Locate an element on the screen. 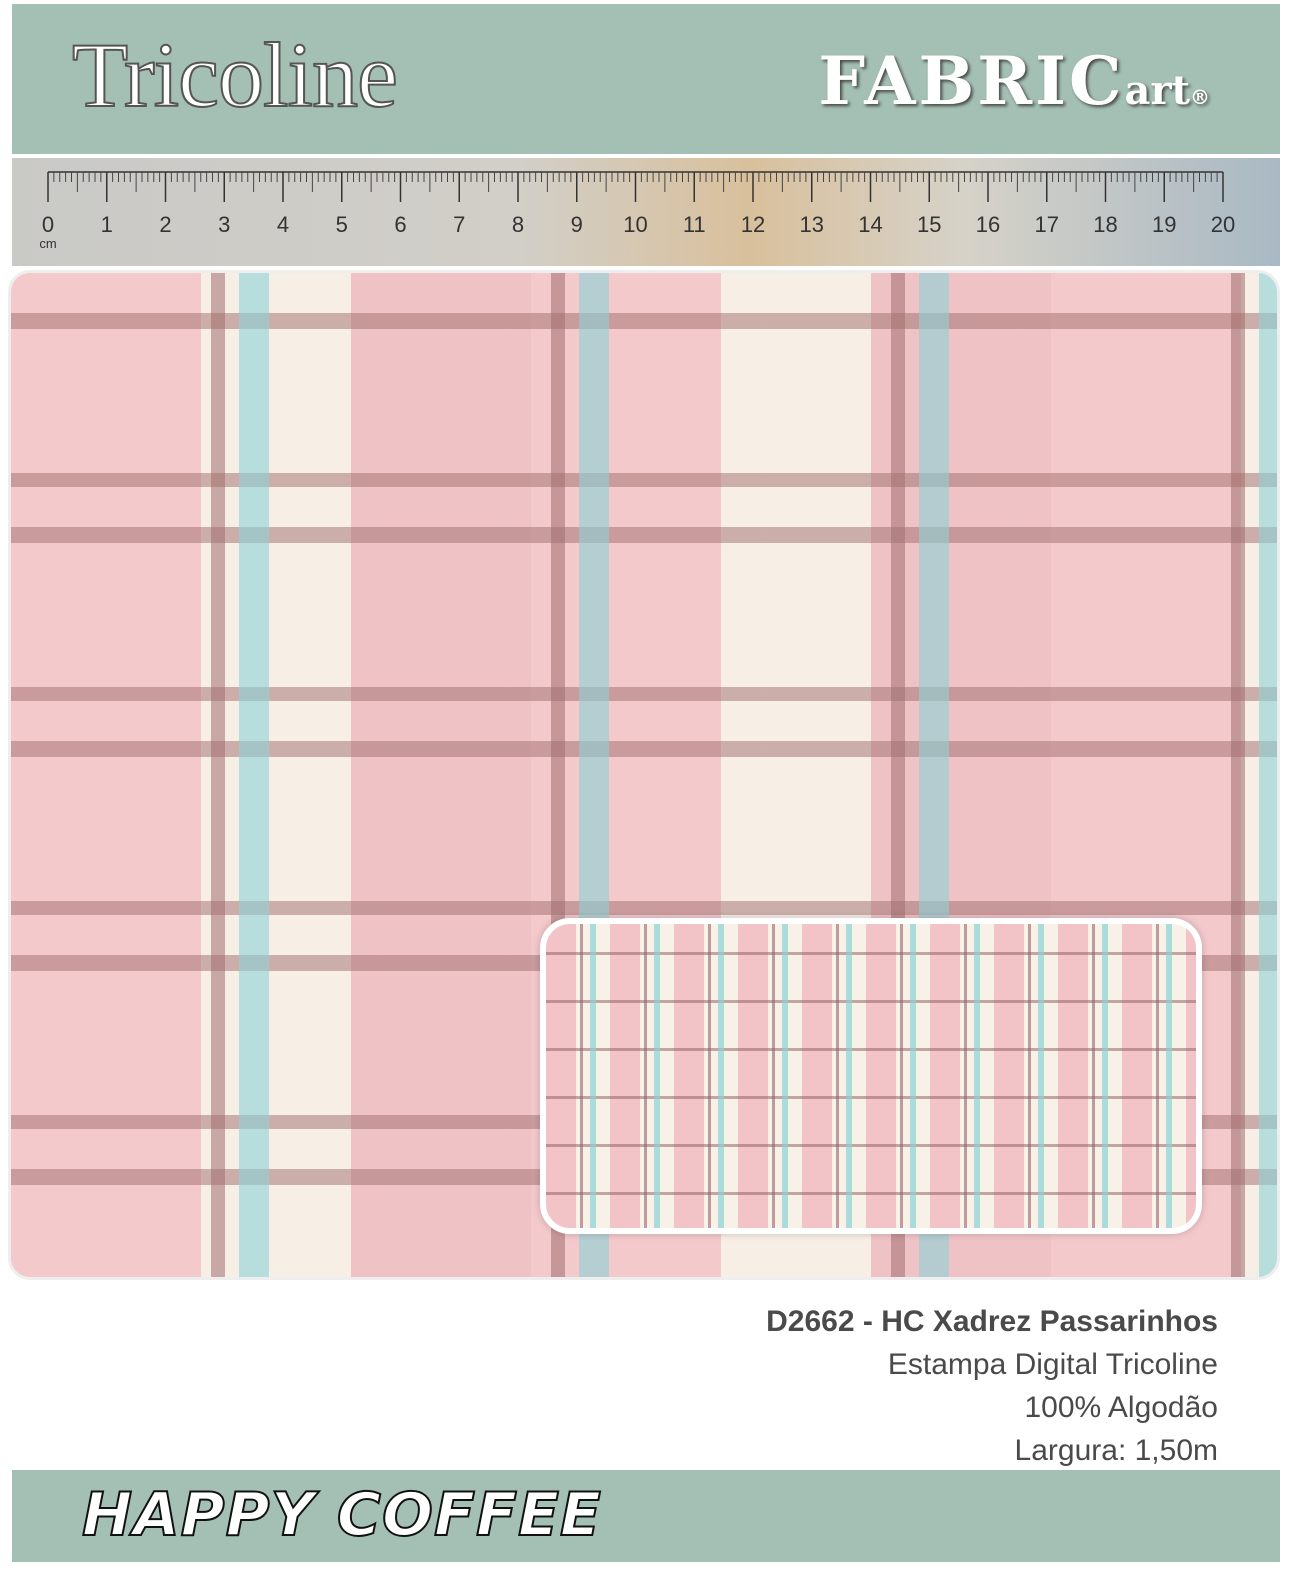  ruler-label: 13 is located at coordinates (812, 224).